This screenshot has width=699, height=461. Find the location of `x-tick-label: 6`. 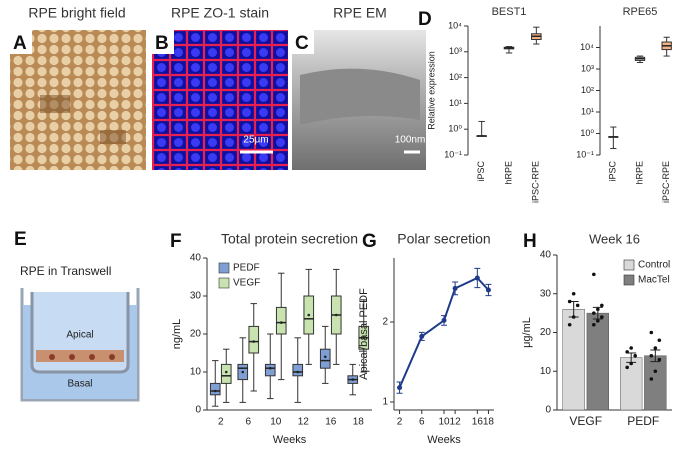

x-tick-label: 6 is located at coordinates (248, 422).